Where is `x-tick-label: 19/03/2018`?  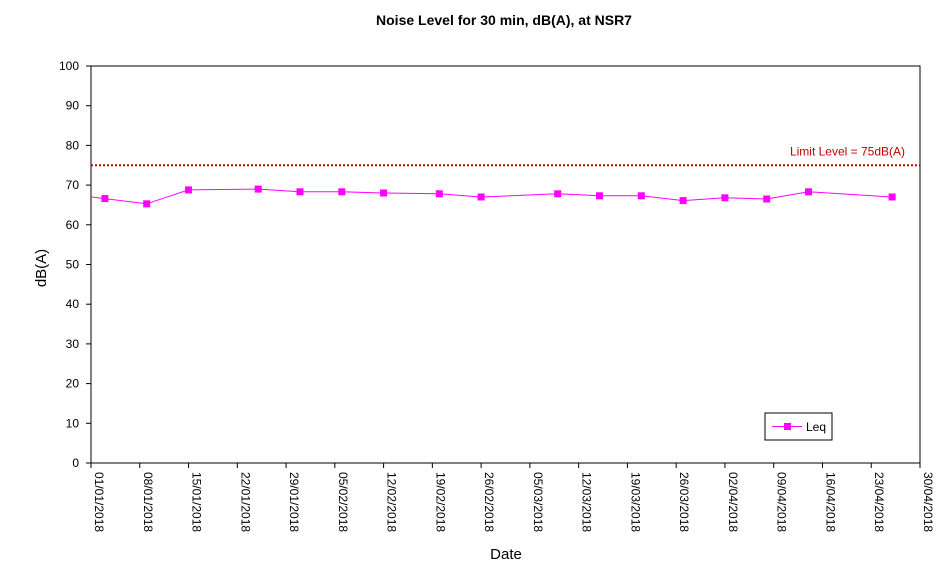 x-tick-label: 19/03/2018 is located at coordinates (635, 502).